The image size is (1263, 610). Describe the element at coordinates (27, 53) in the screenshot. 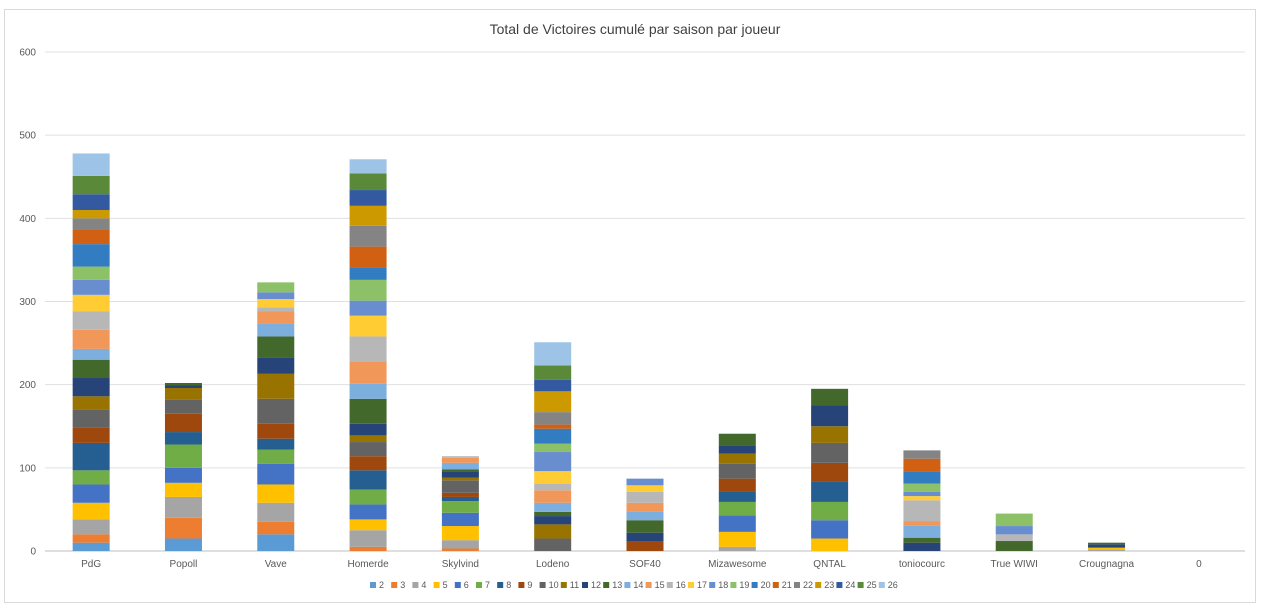

I see `y-tick-label: 600` at that location.